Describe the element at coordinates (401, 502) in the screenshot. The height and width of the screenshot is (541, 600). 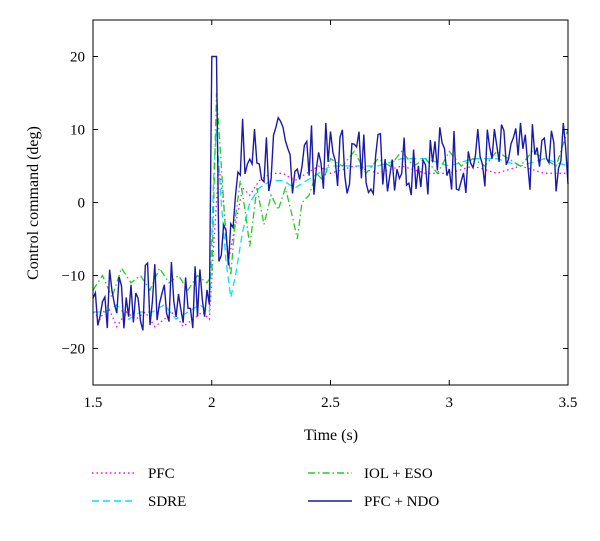
I see `legend-label: PFC + NDO` at that location.